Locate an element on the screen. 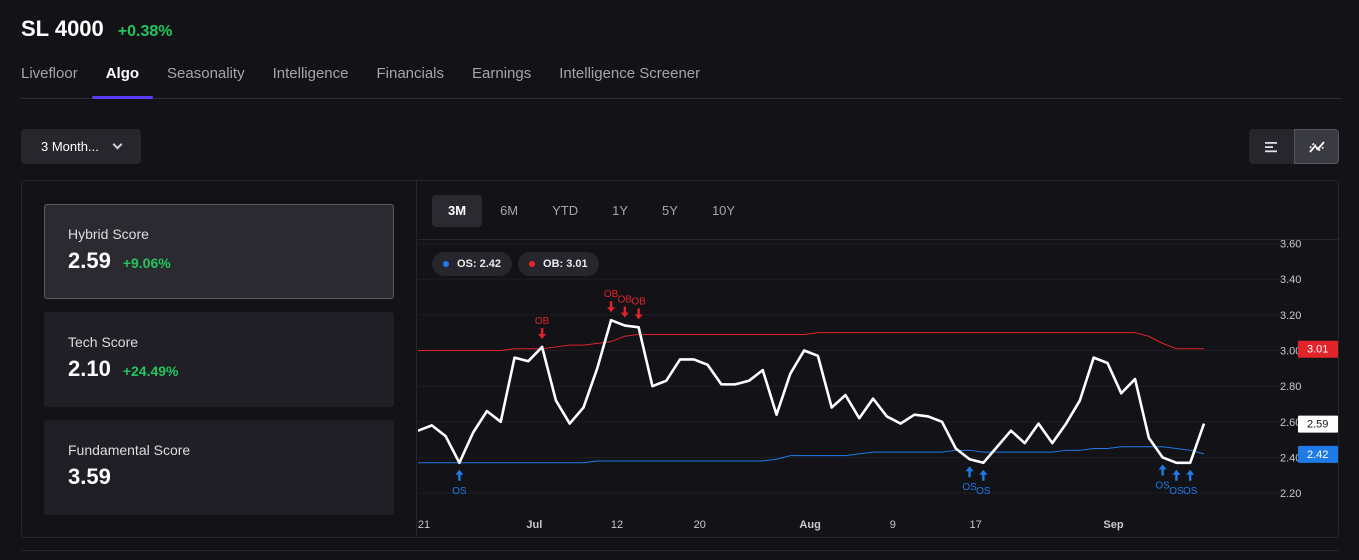 Image resolution: width=1359 pixels, height=560 pixels. legend-ob-label: OB: 3.01 is located at coordinates (565, 264).